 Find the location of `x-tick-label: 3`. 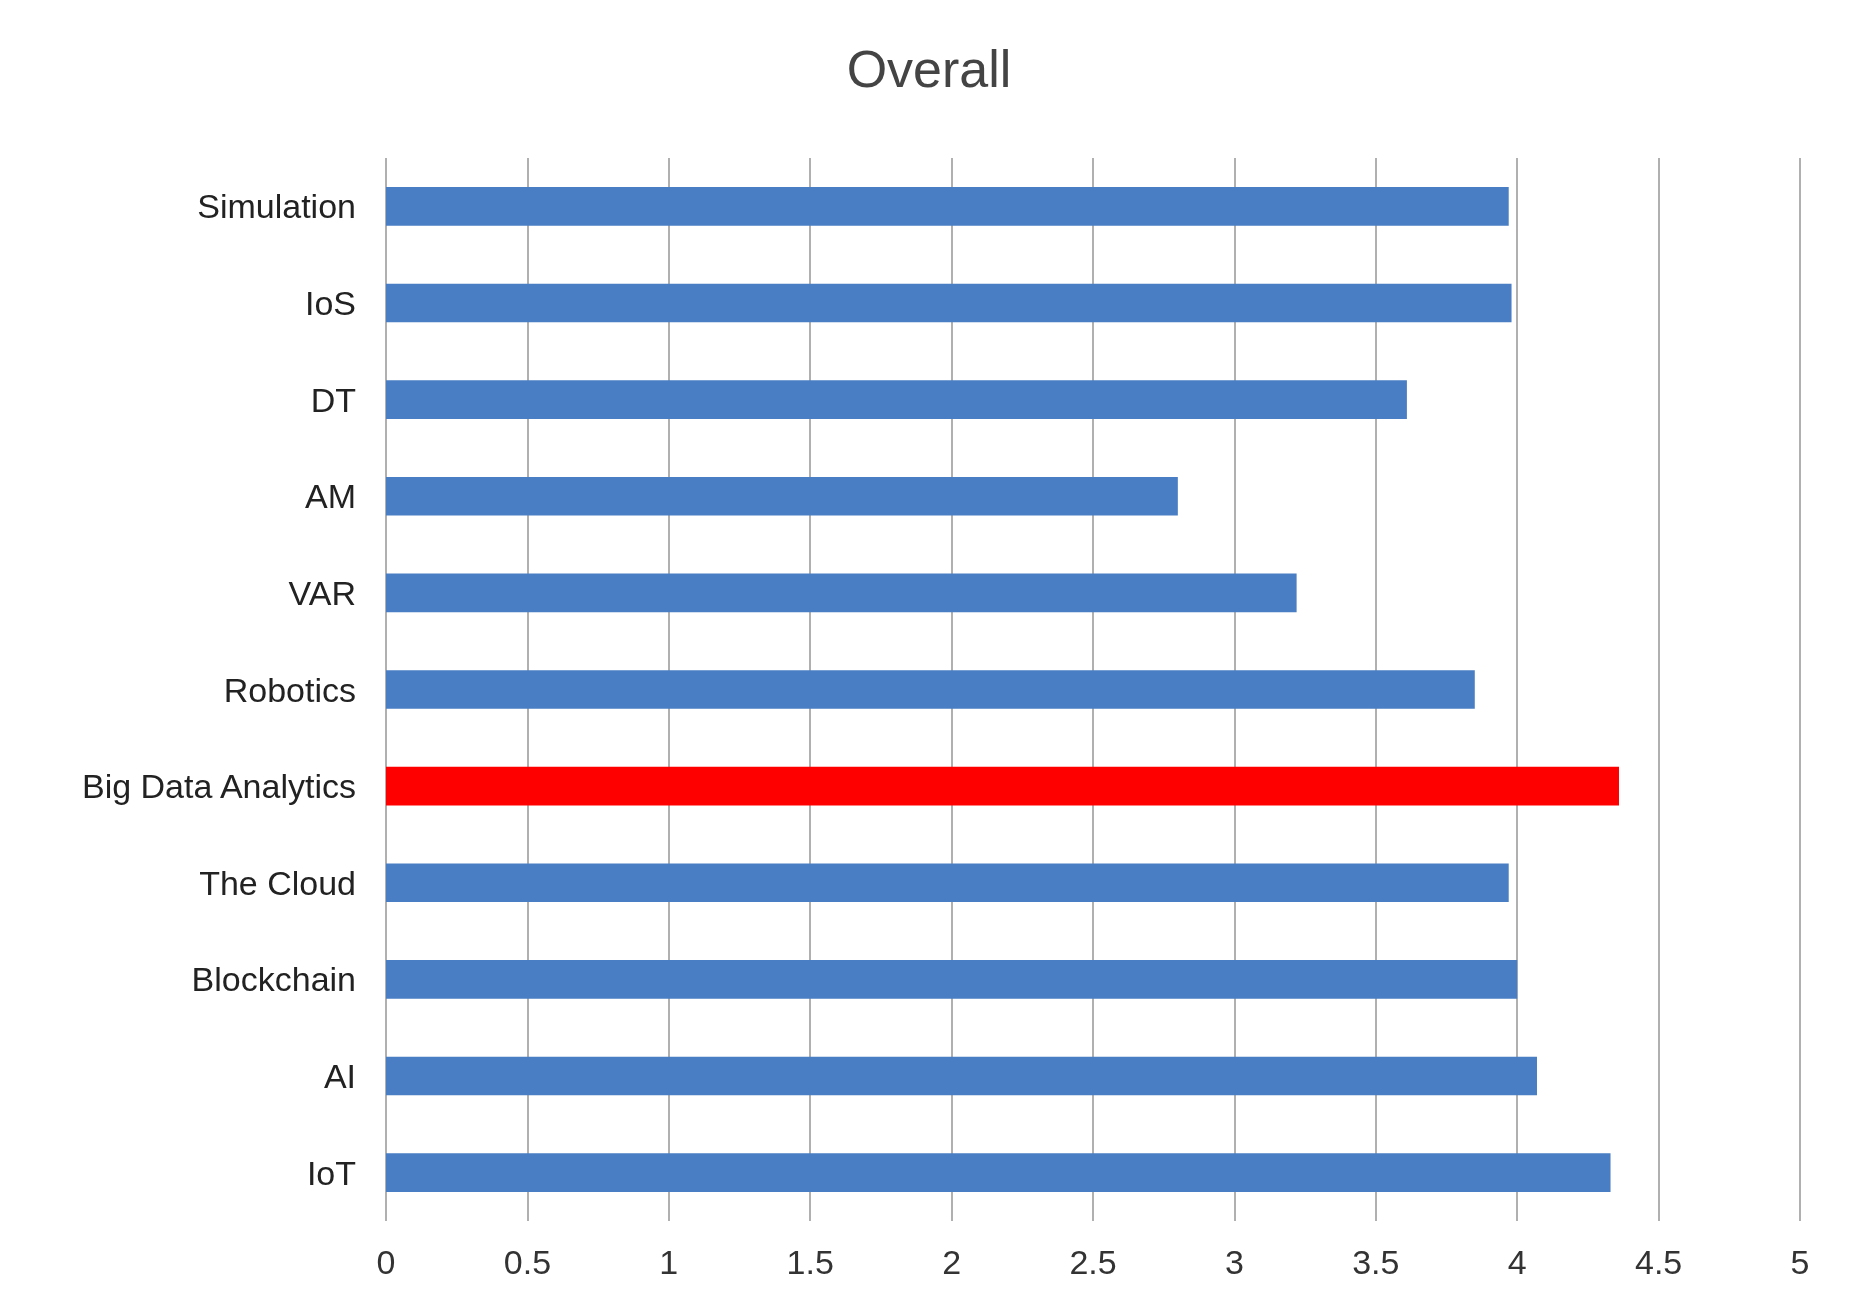

x-tick-label: 3 is located at coordinates (1234, 1262).